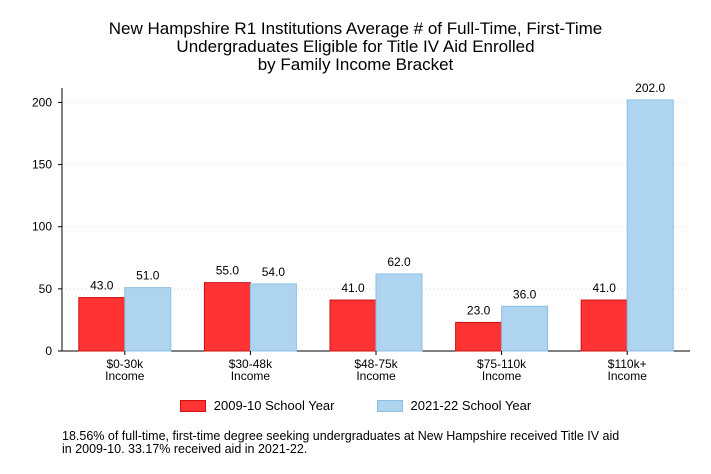 This screenshot has width=711, height=474. Describe the element at coordinates (228, 271) in the screenshot. I see `data-label-series-1-2: 55.0` at that location.